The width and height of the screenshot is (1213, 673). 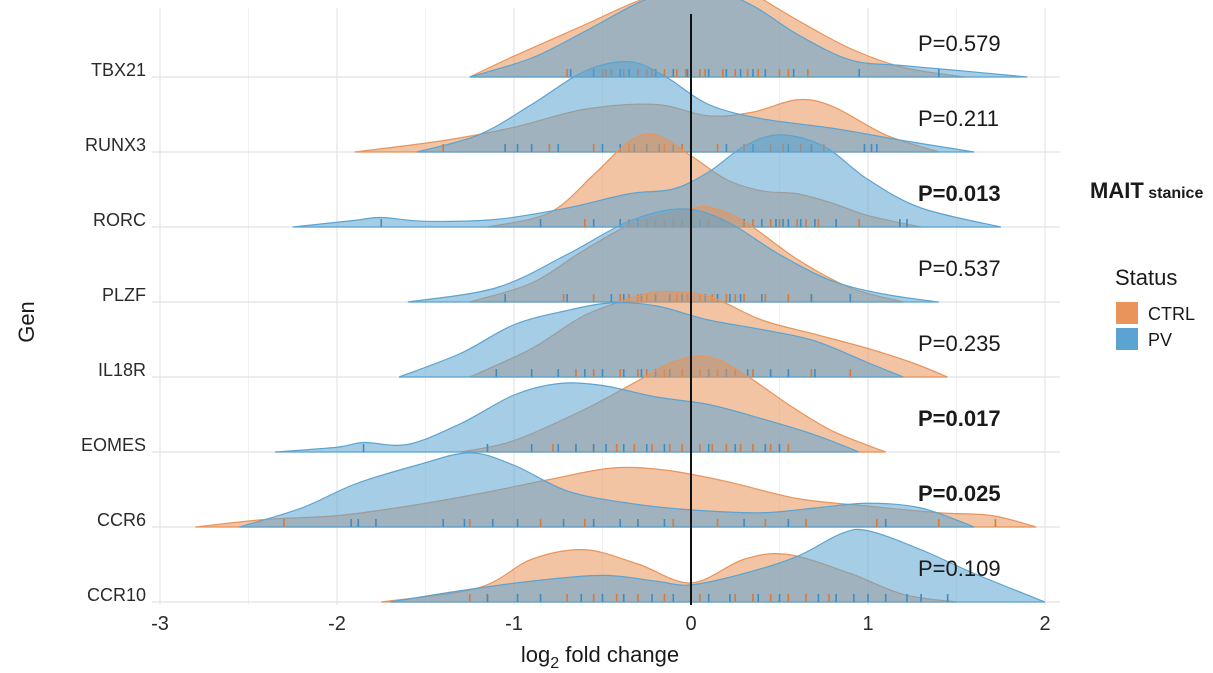 What do you see at coordinates (959, 43) in the screenshot?
I see `p-value-label: P=0.579` at bounding box center [959, 43].